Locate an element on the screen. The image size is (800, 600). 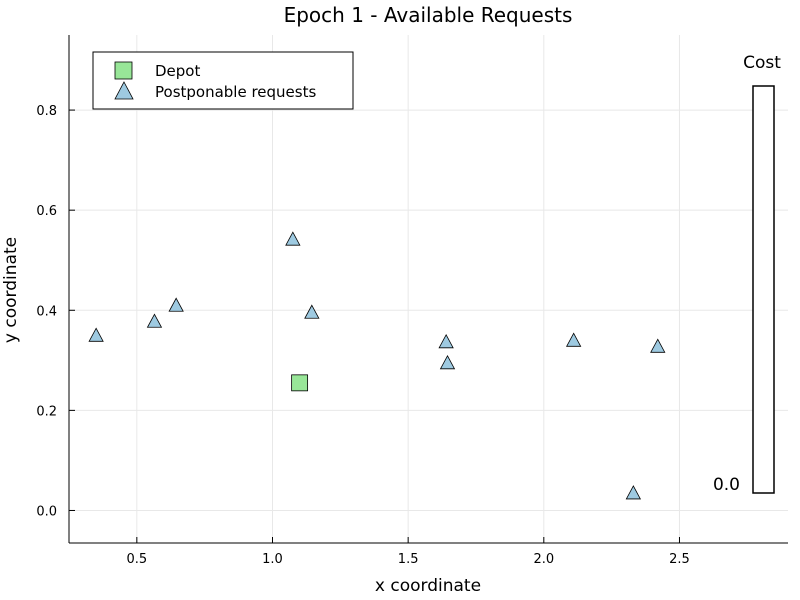
colorbar-box is located at coordinates (763, 289).